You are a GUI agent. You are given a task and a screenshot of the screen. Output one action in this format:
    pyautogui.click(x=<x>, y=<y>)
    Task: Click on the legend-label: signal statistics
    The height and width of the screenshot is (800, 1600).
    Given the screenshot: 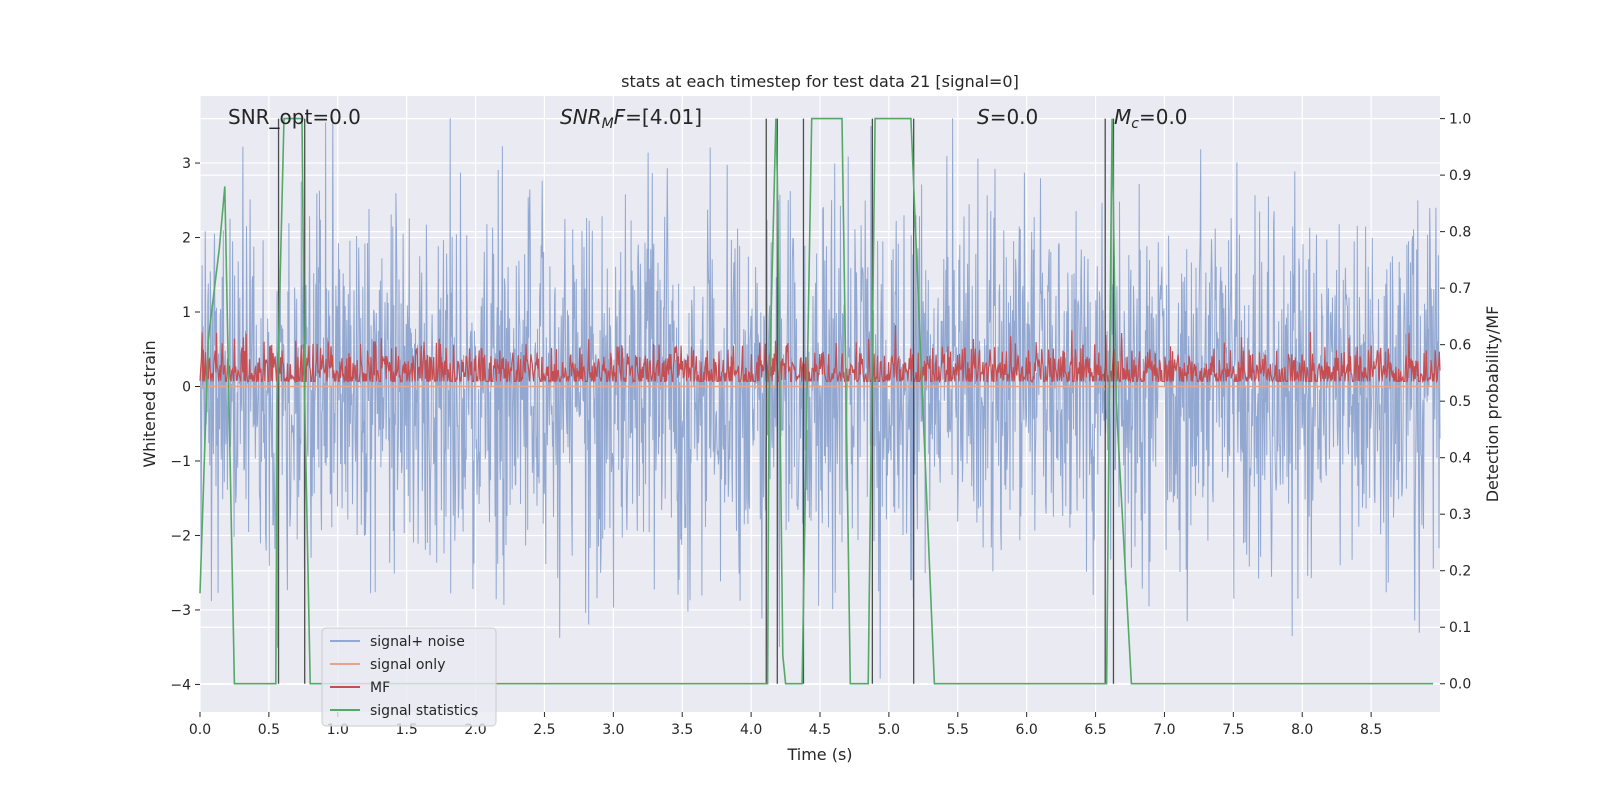 What is the action you would take?
    pyautogui.click(x=424, y=711)
    